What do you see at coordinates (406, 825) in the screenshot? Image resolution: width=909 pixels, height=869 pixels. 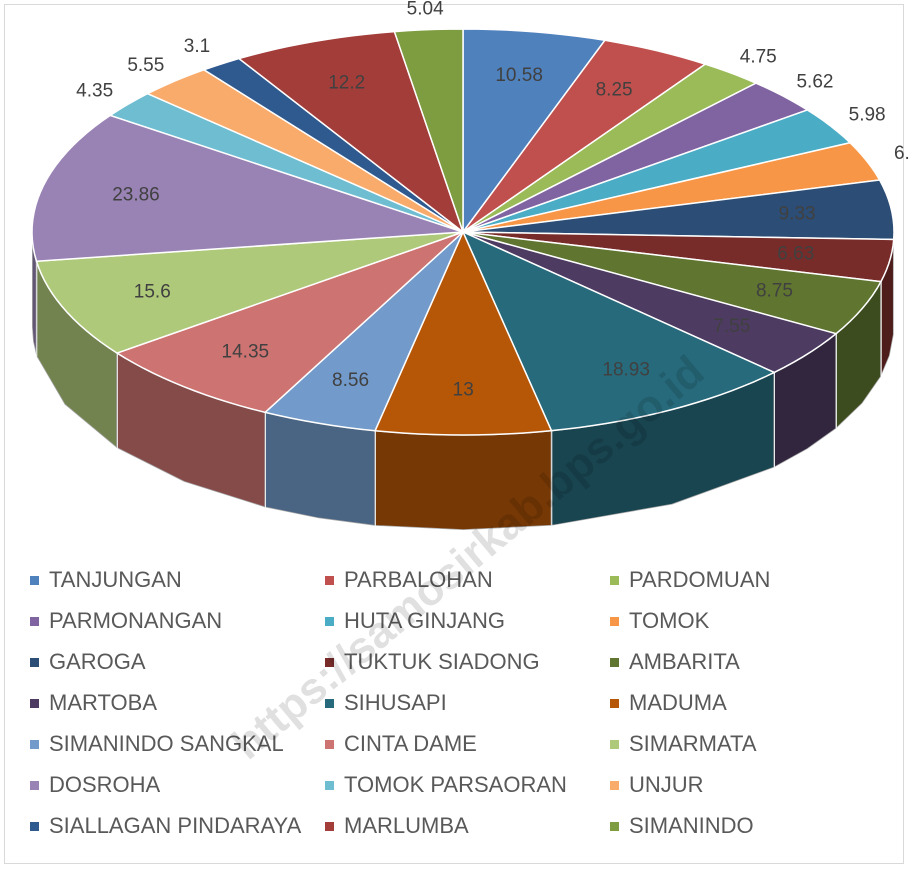 I see `legend-label: MARLUMBA` at bounding box center [406, 825].